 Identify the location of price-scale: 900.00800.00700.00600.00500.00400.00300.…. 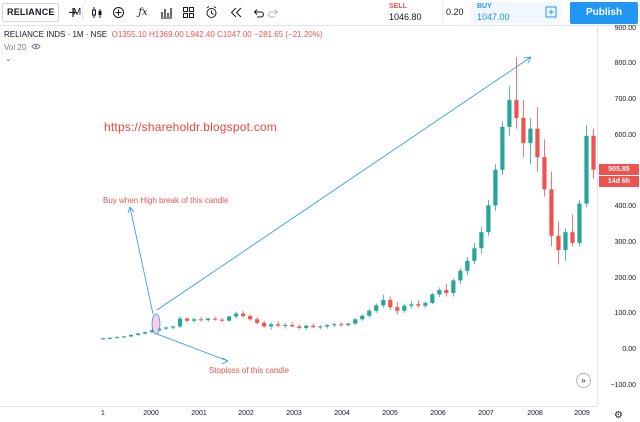
(618, 215).